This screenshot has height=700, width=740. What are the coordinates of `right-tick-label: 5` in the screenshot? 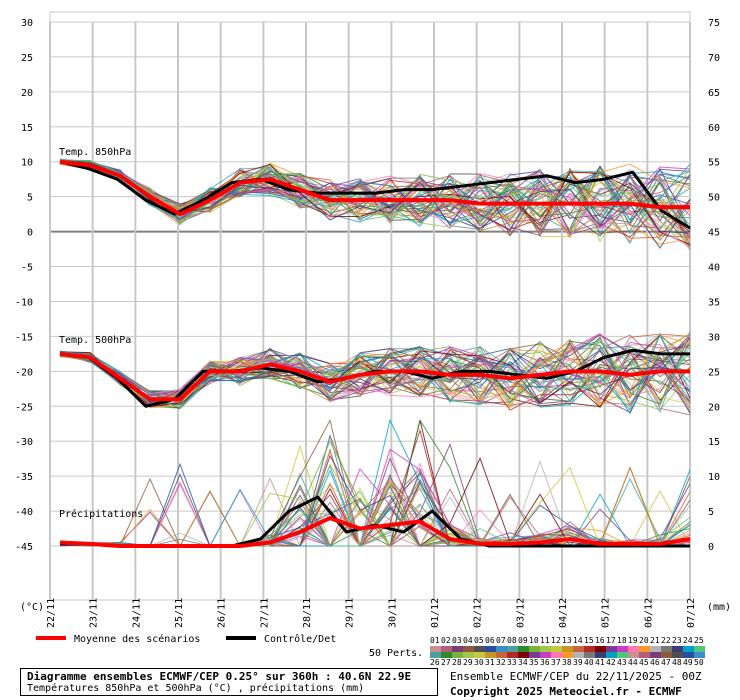 It's located at (711, 512).